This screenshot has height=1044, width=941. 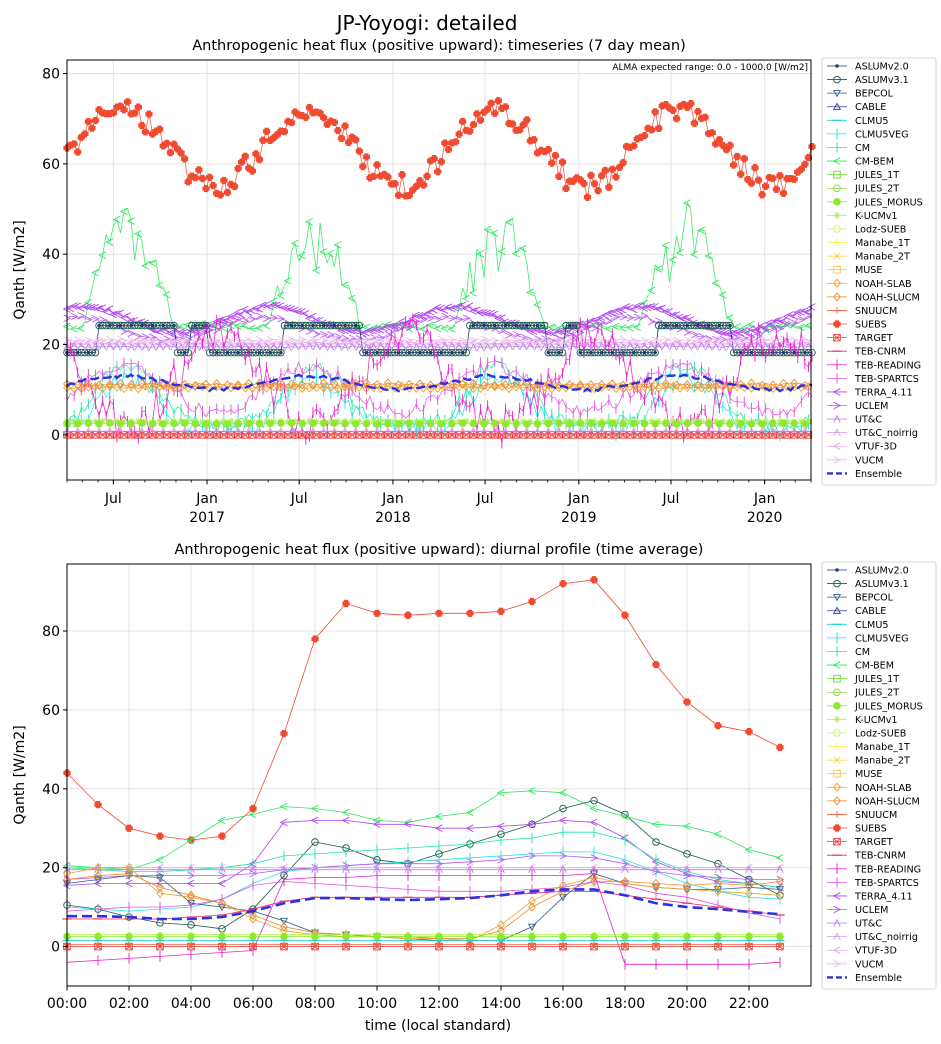 I want to click on ts-series-suews, so click(x=439, y=149).